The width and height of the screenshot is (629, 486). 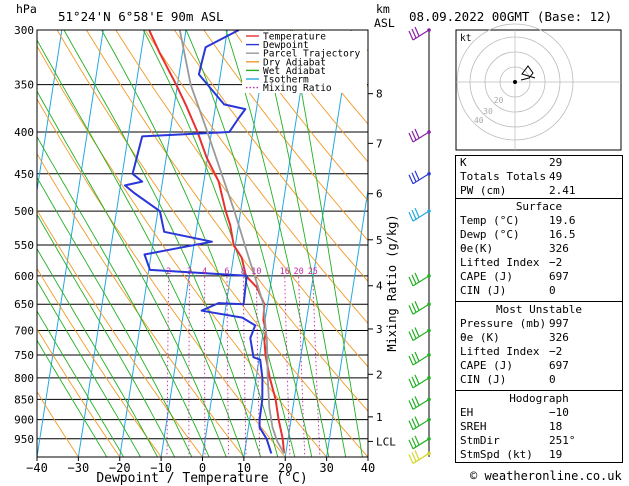 What do you see at coordinates (286, 45) in the screenshot?
I see `legend-entry: Dewpoint` at bounding box center [286, 45].